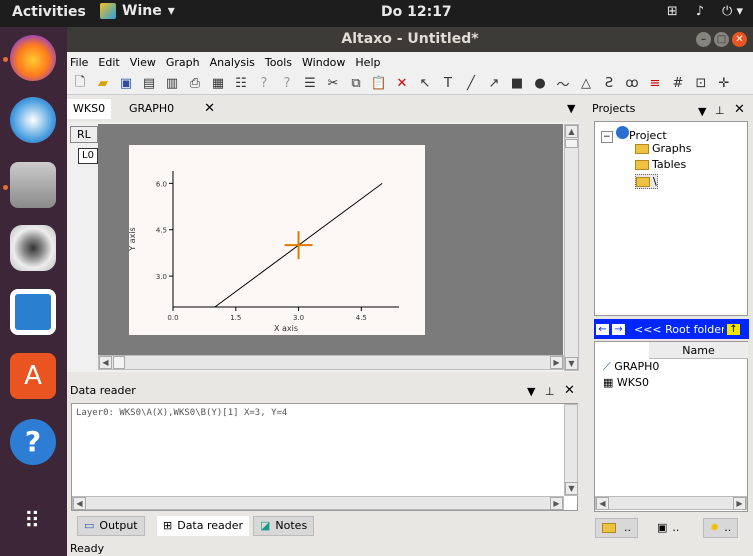  I want to click on properties-icon: ☷, so click(241, 83).